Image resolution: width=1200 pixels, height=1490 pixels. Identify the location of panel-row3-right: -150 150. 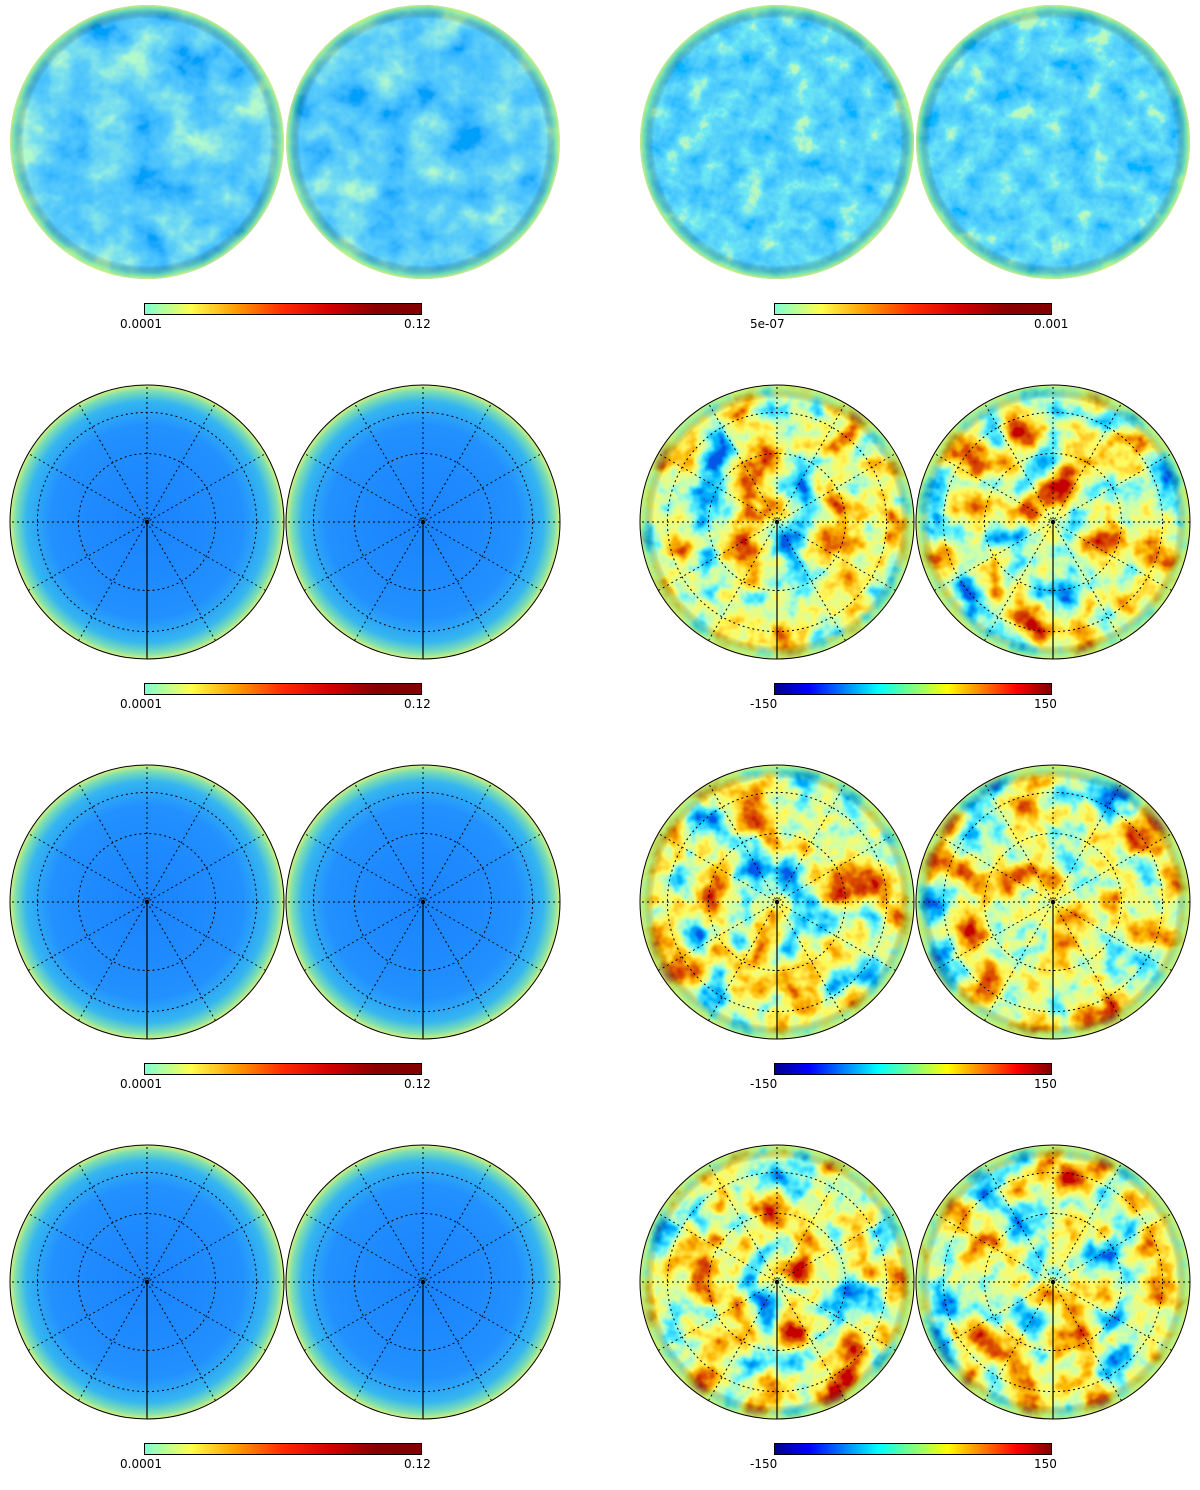
(919, 937).